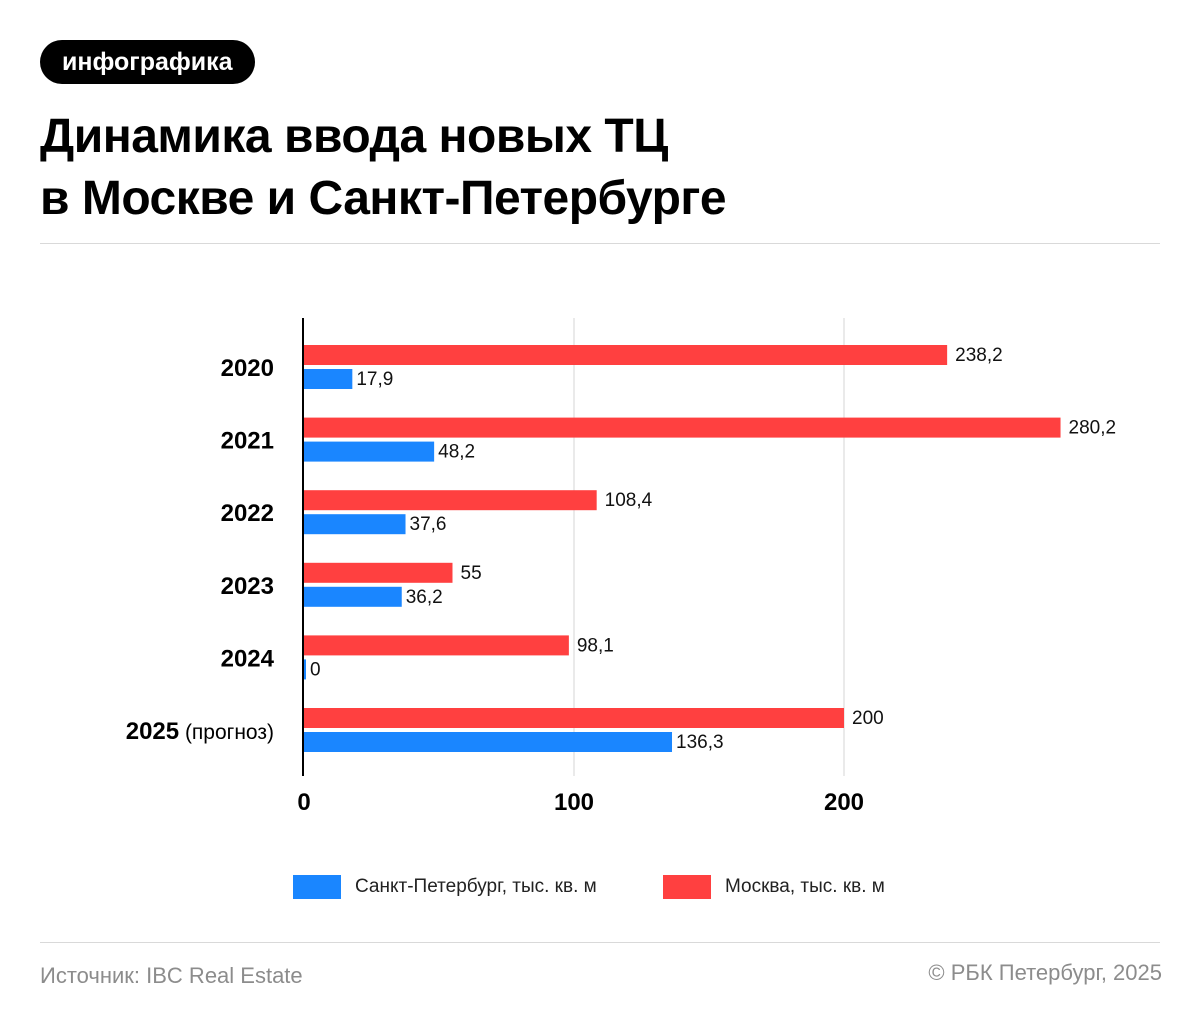 The image size is (1200, 1031). I want to click on value-label-spb-2023: 36,2, so click(424, 597).